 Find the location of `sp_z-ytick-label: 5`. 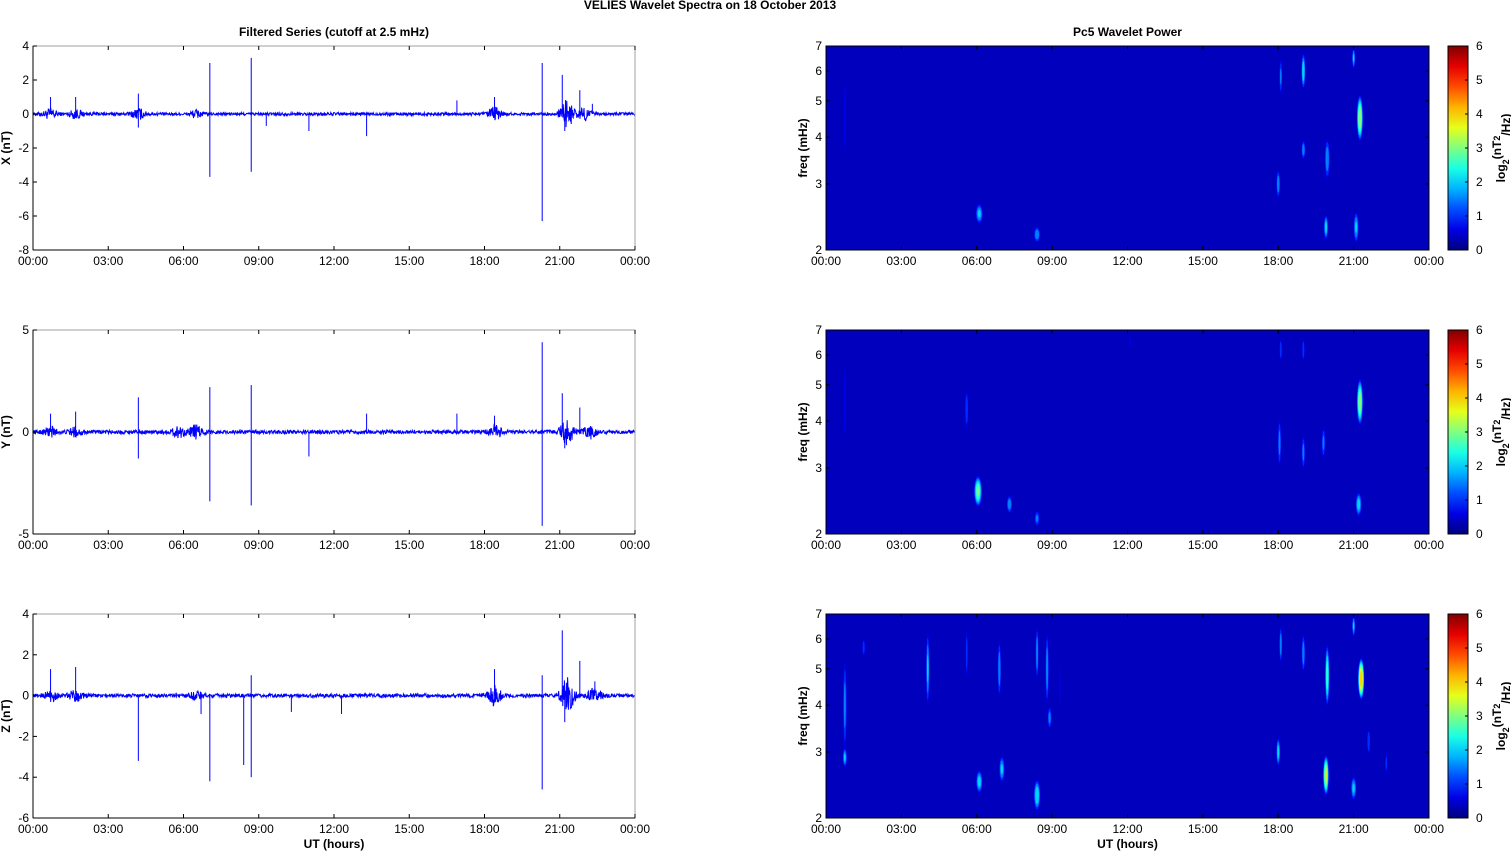

sp_z-ytick-label: 5 is located at coordinates (818, 669).